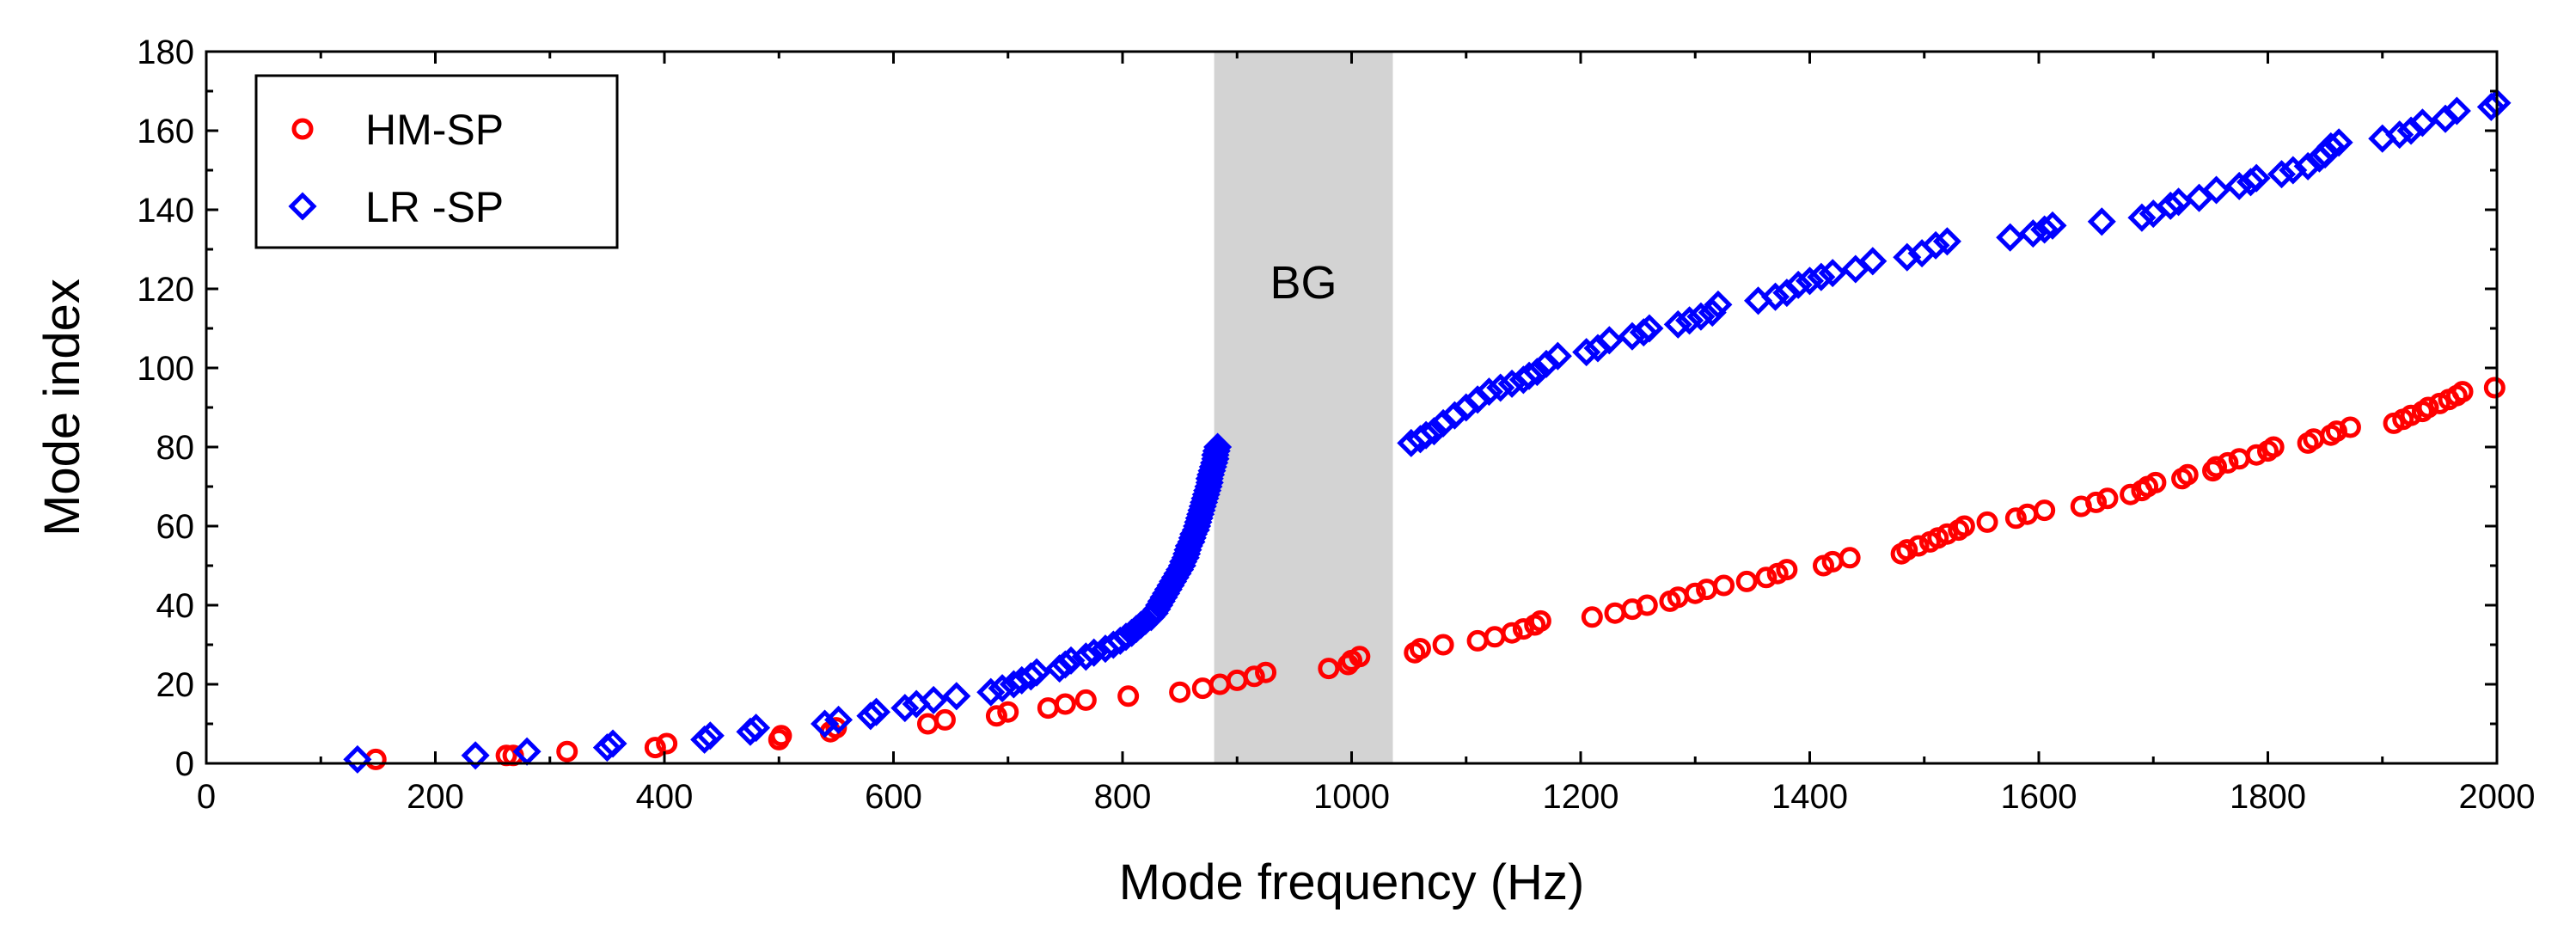 The image size is (2576, 931). What do you see at coordinates (165, 369) in the screenshot?
I see `y-tick-label: 100` at bounding box center [165, 369].